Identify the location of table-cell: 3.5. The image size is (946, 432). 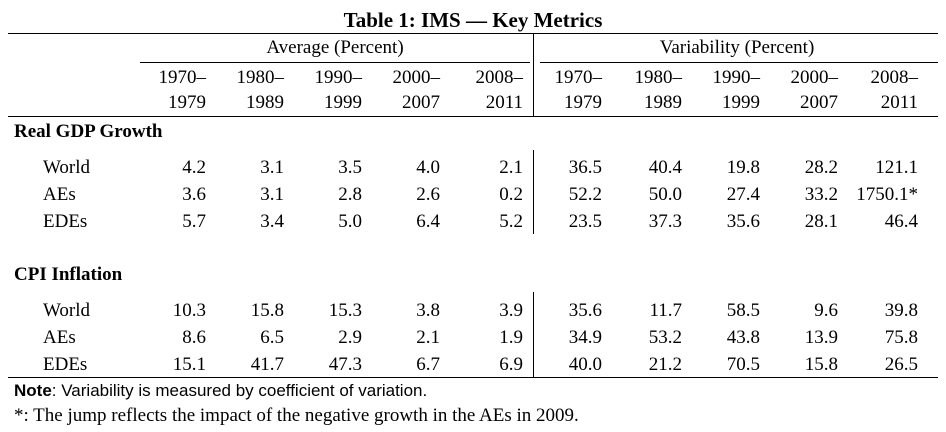
(350, 167).